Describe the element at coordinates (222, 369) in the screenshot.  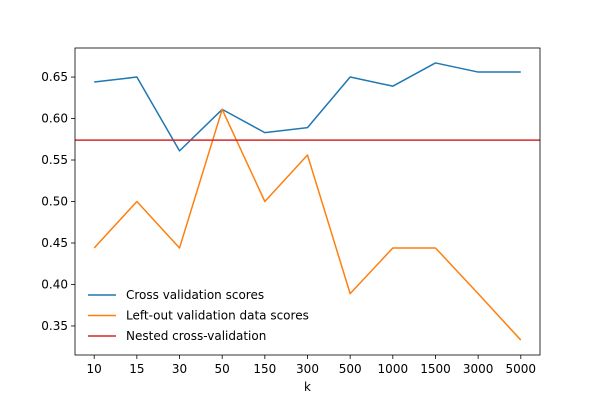
I see `x-tick-label: 50` at that location.